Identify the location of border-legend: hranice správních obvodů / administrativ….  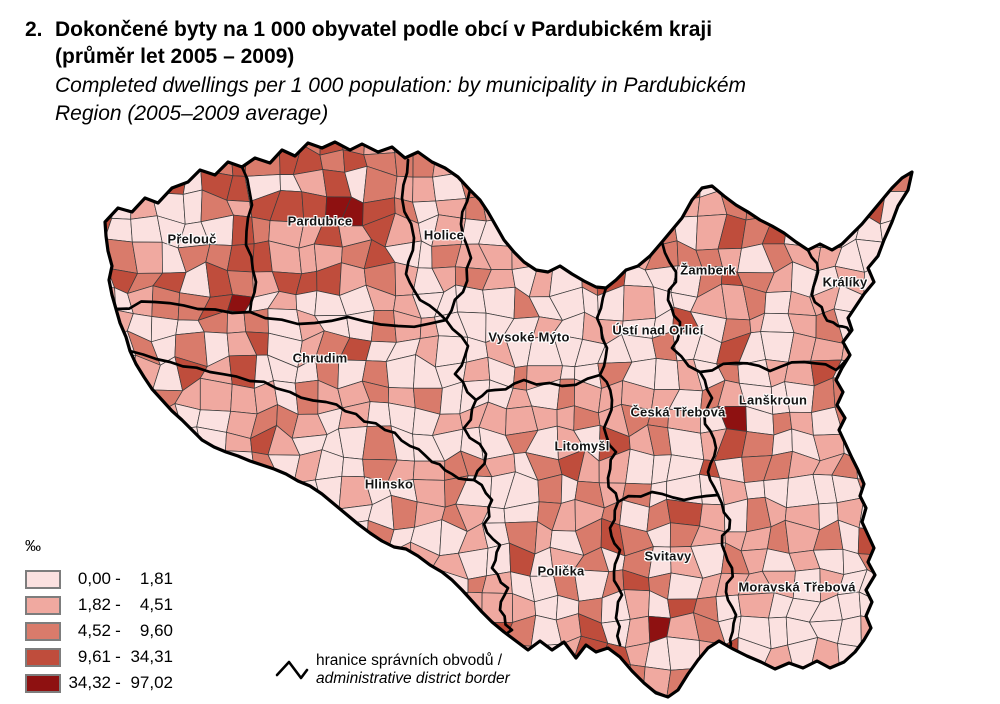
(392, 670).